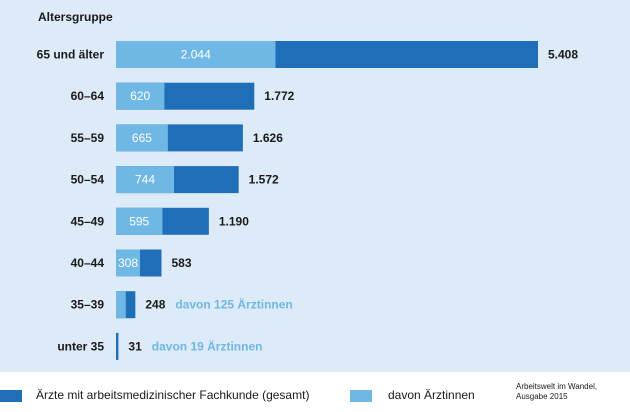  Describe the element at coordinates (75, 17) in the screenshot. I see `axis-title: Altersgruppe` at that location.